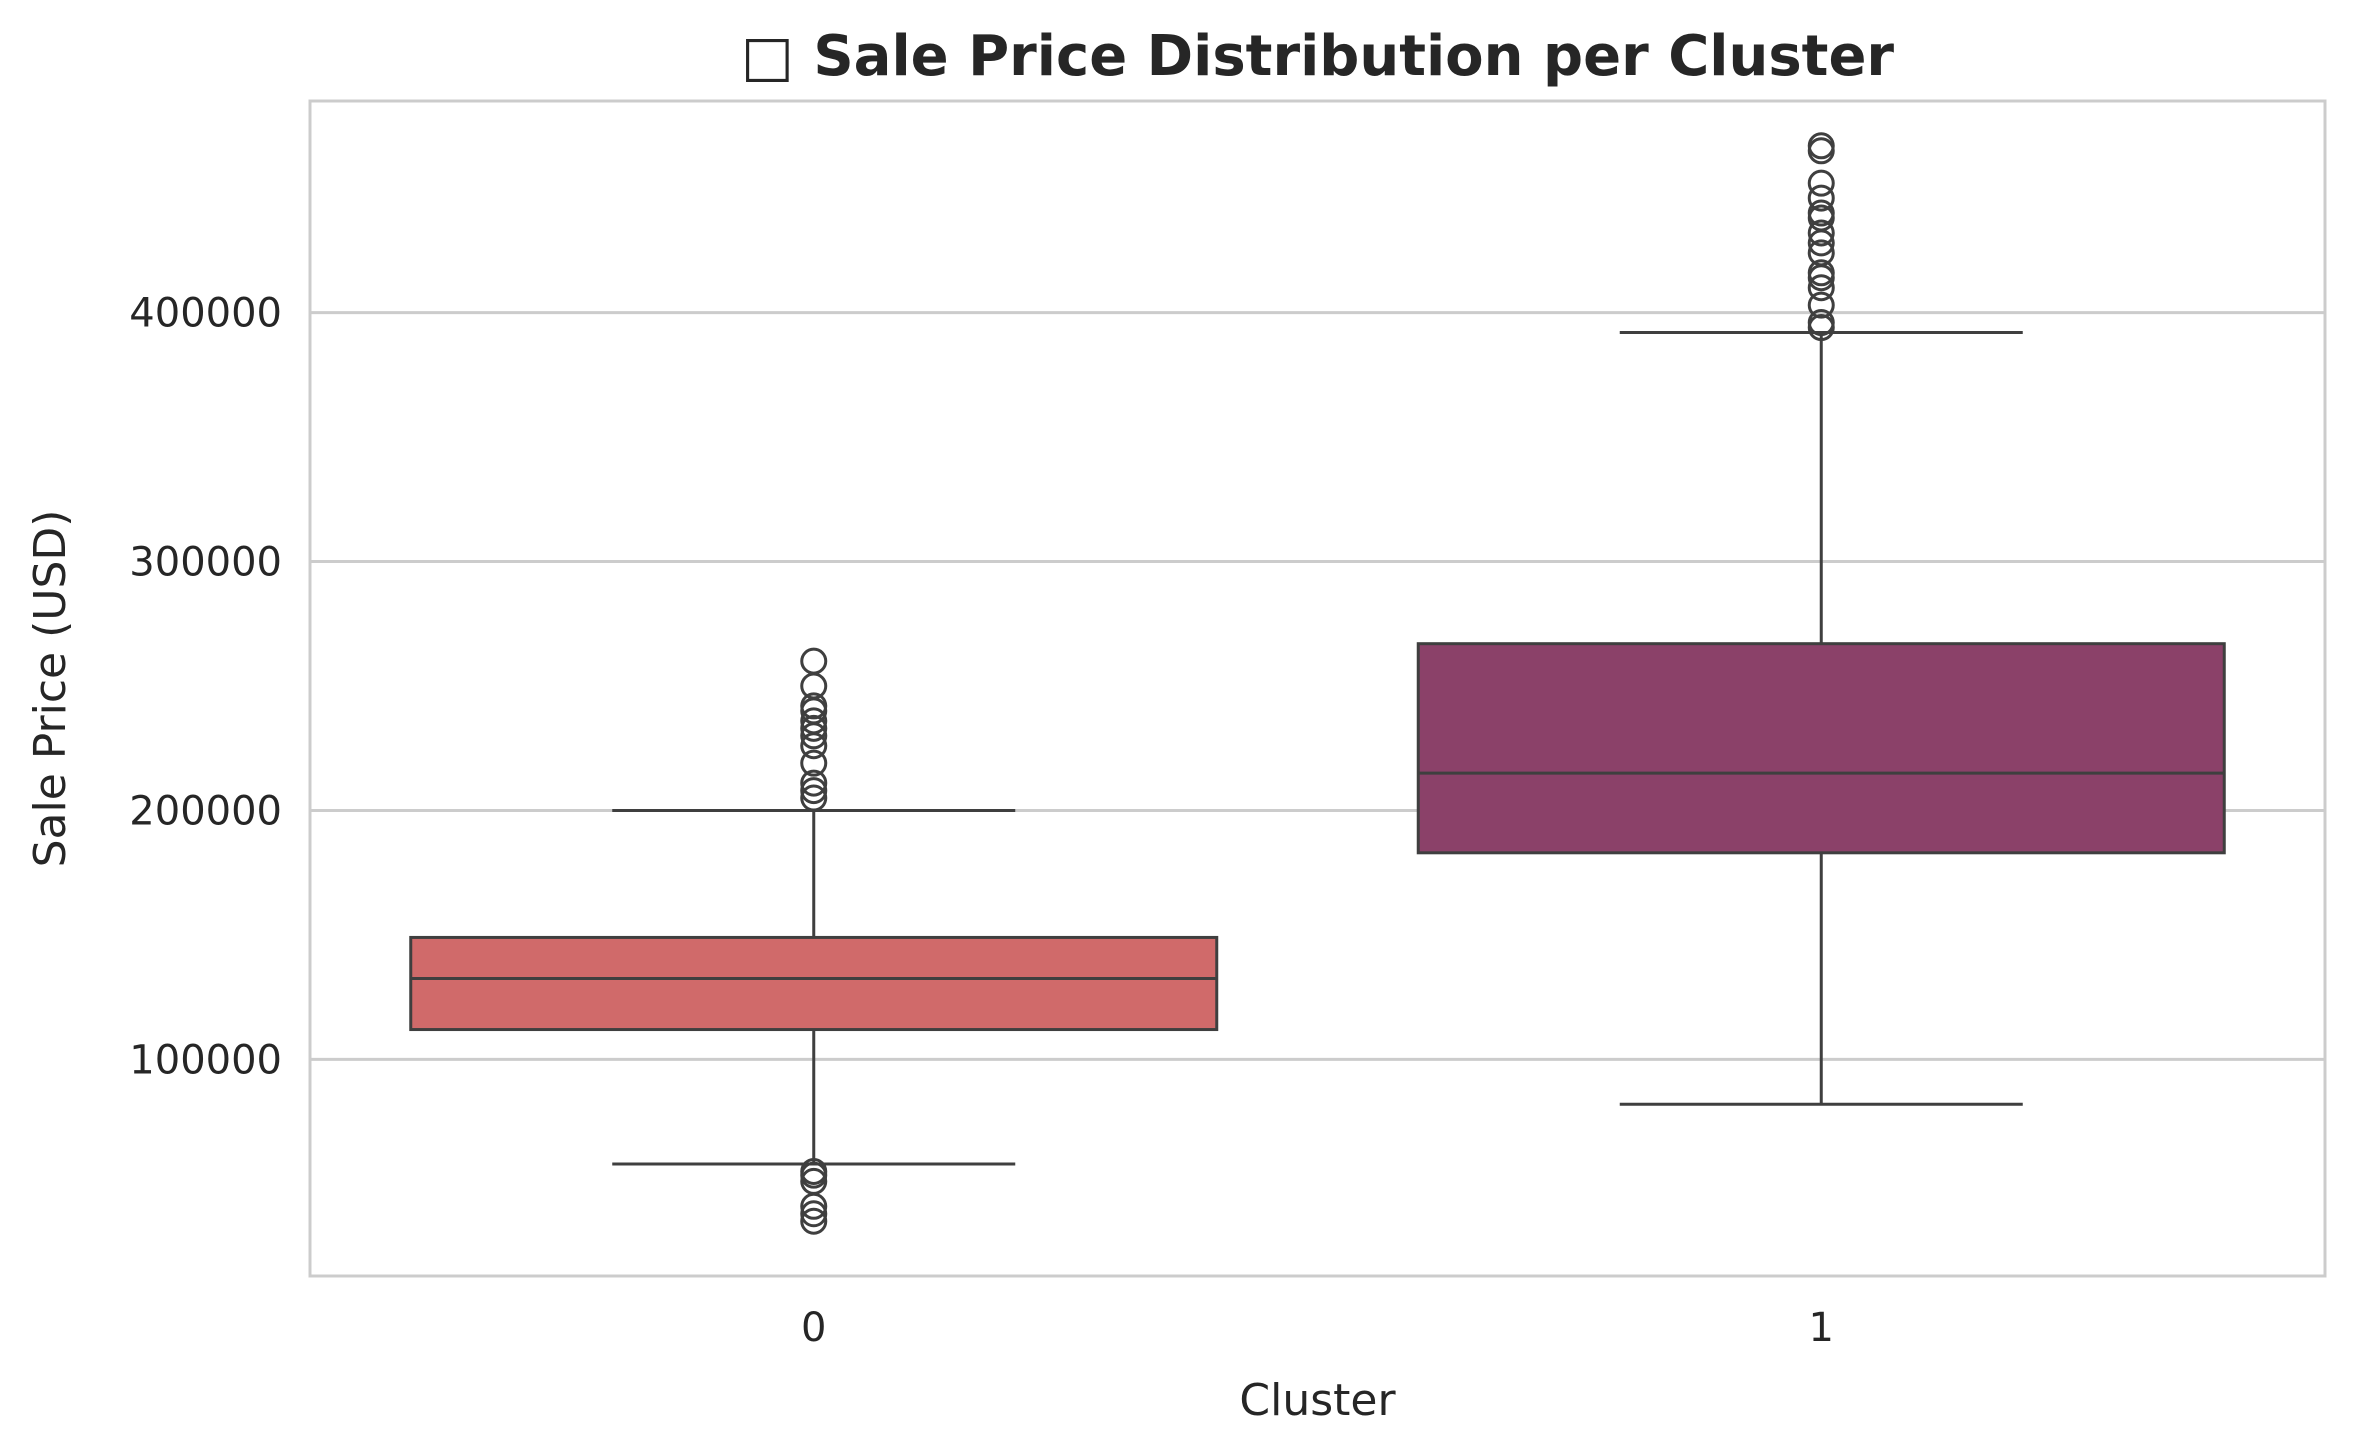  Describe the element at coordinates (50, 689) in the screenshot. I see `y-axis-label: Sale Price (USD)` at that location.